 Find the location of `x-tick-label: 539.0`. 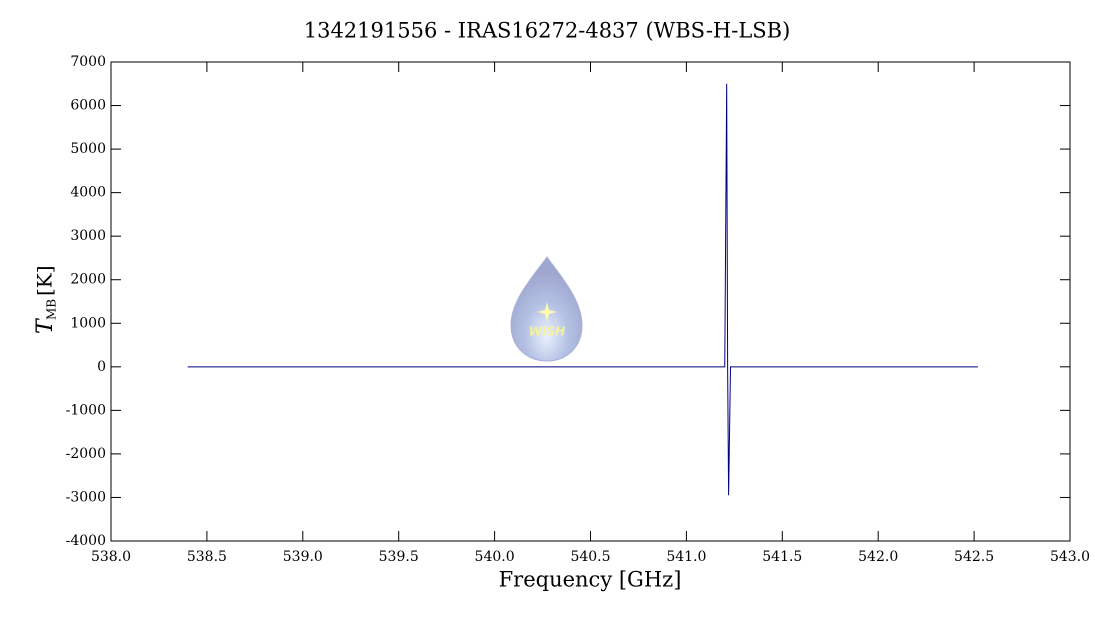

x-tick-label: 539.0 is located at coordinates (303, 557).